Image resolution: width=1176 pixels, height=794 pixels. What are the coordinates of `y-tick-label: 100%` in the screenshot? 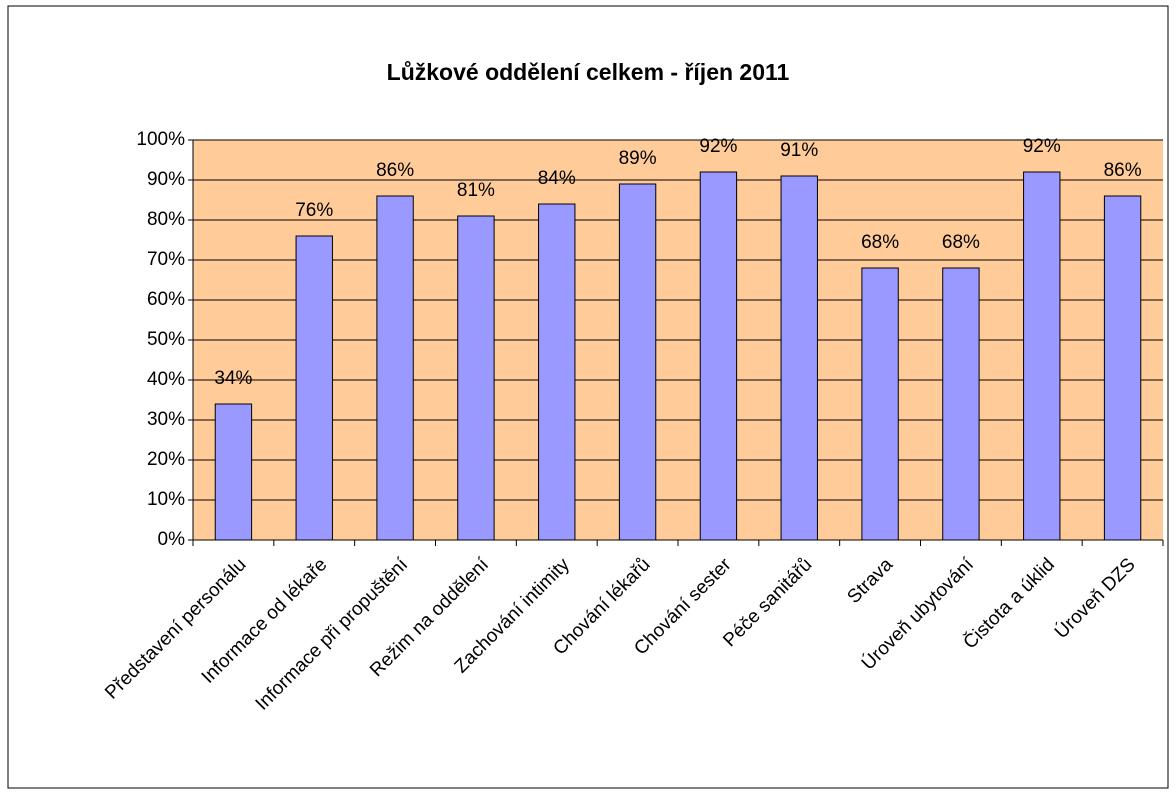 It's located at (160, 139).